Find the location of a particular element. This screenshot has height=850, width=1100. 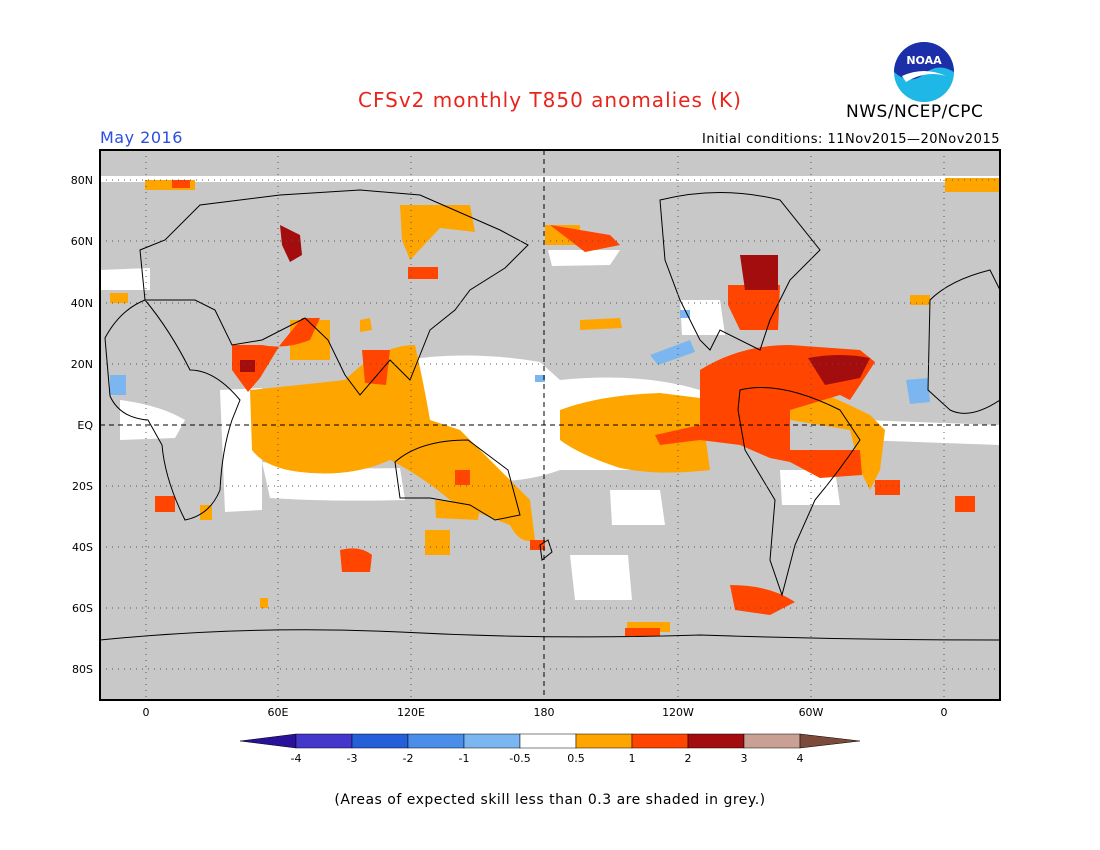

noaa-logo: NOAA is located at coordinates (924, 72).